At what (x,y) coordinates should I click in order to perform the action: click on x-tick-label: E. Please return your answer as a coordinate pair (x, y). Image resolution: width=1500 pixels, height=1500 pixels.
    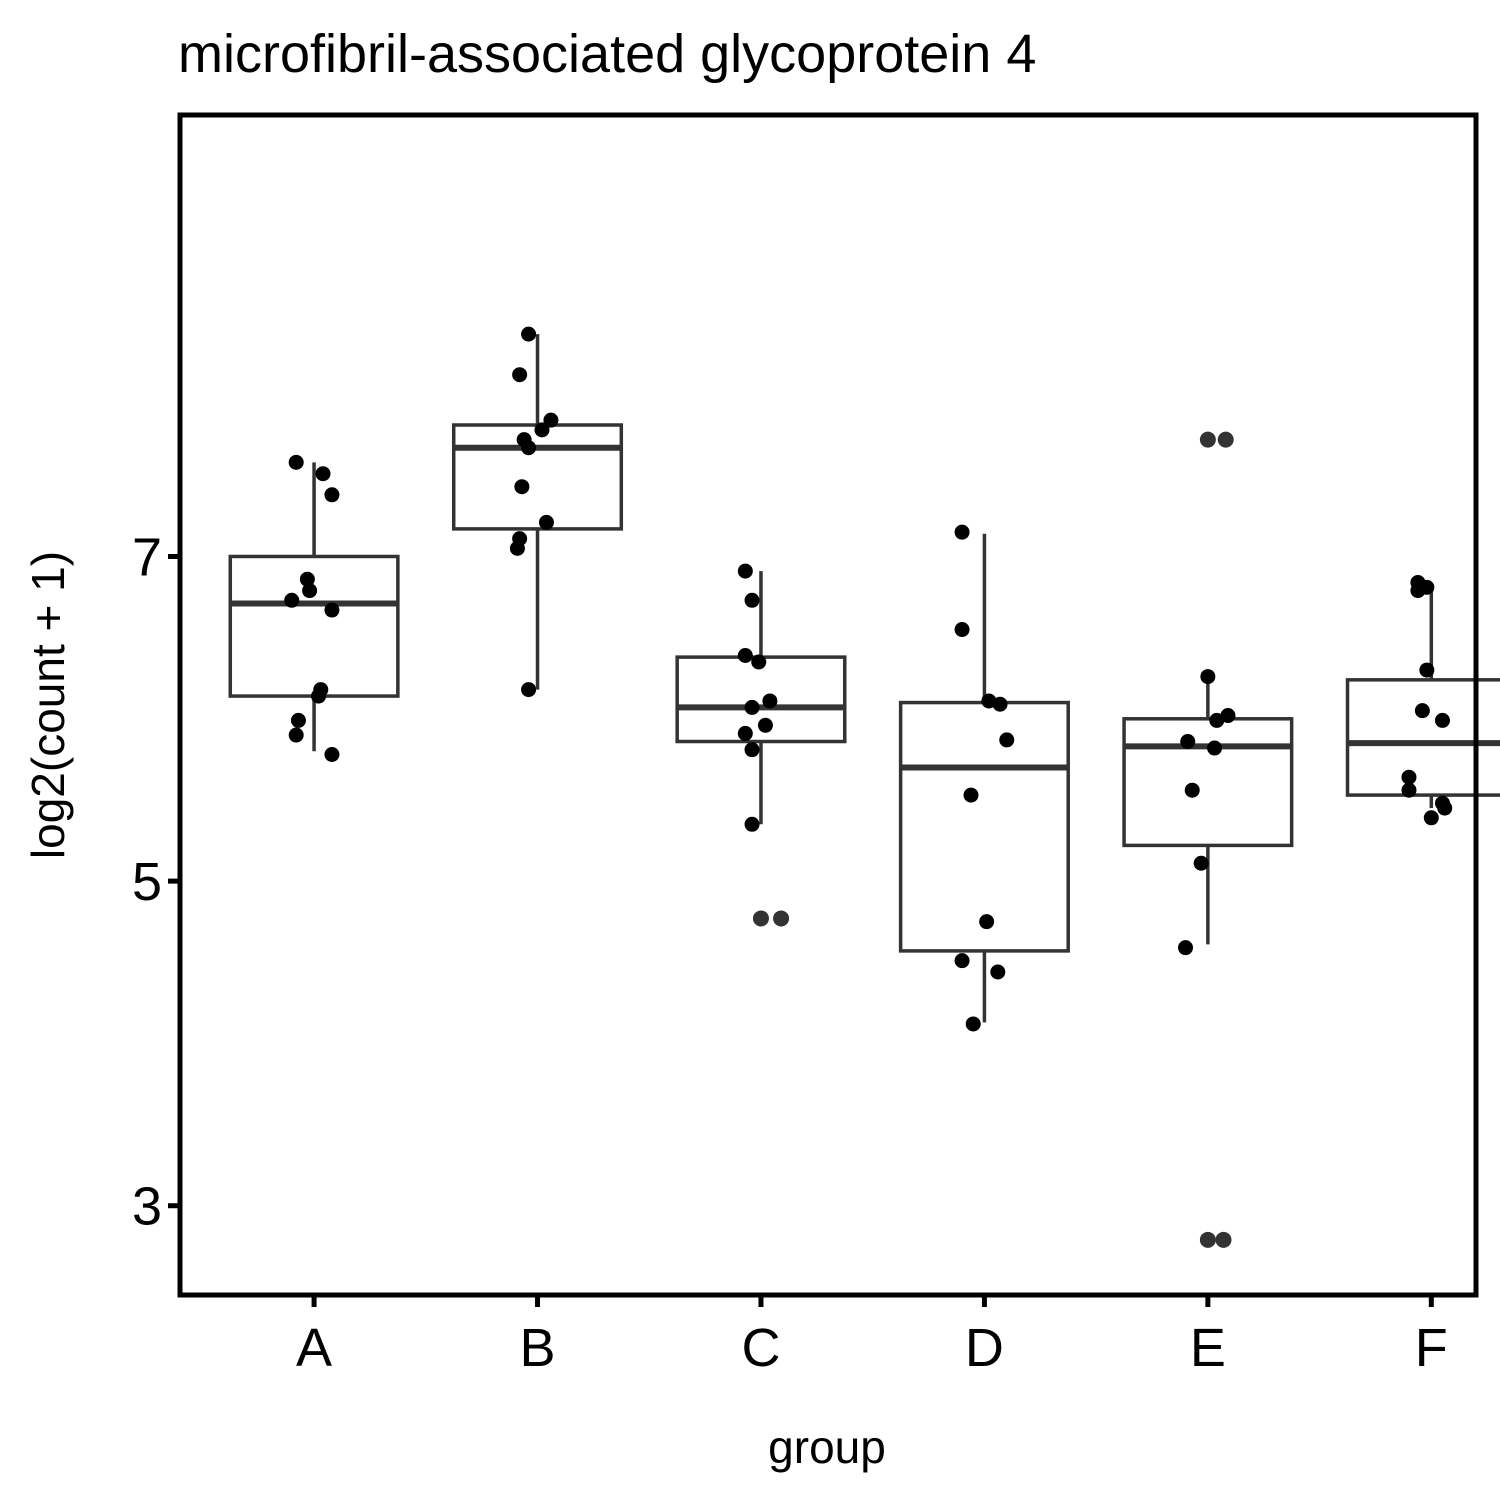
    Looking at the image, I should click on (1208, 1348).